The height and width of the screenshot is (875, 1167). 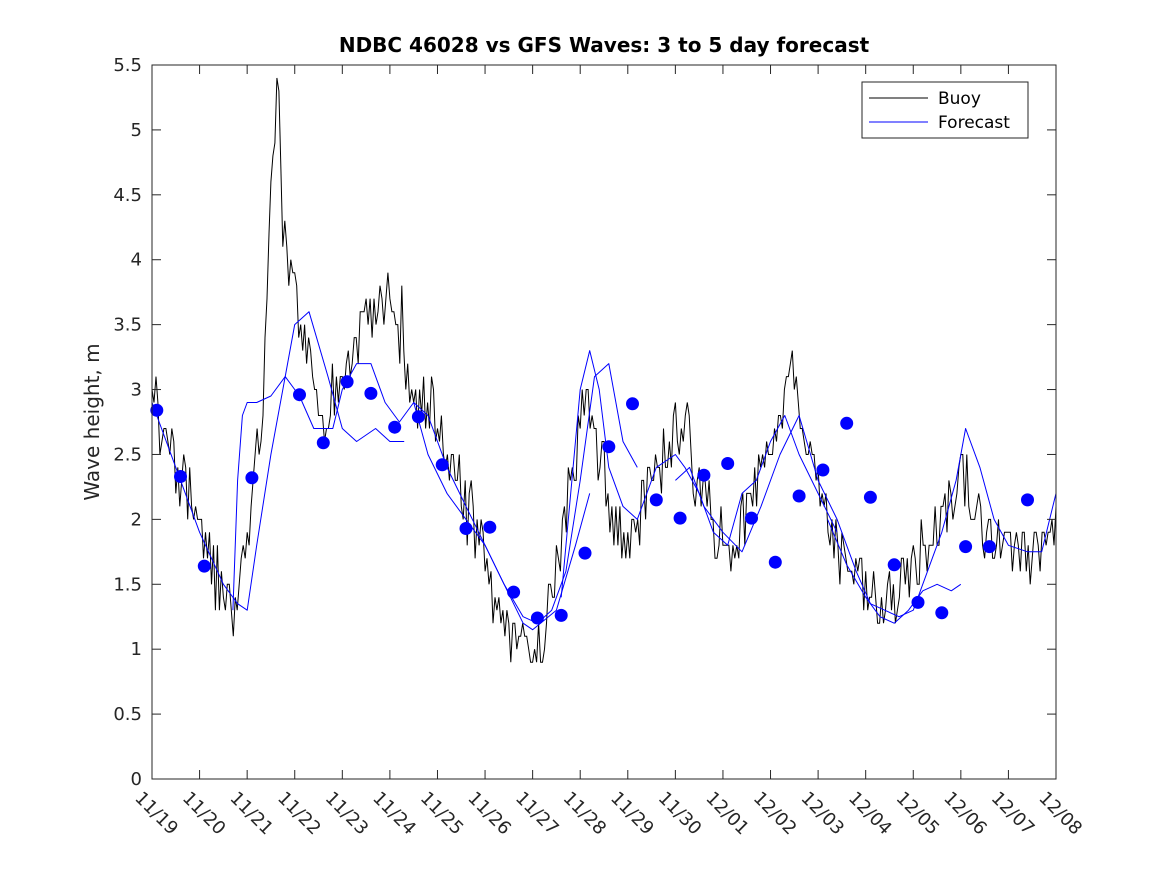 I want to click on y-tick-label: 1.5, so click(x=127, y=584).